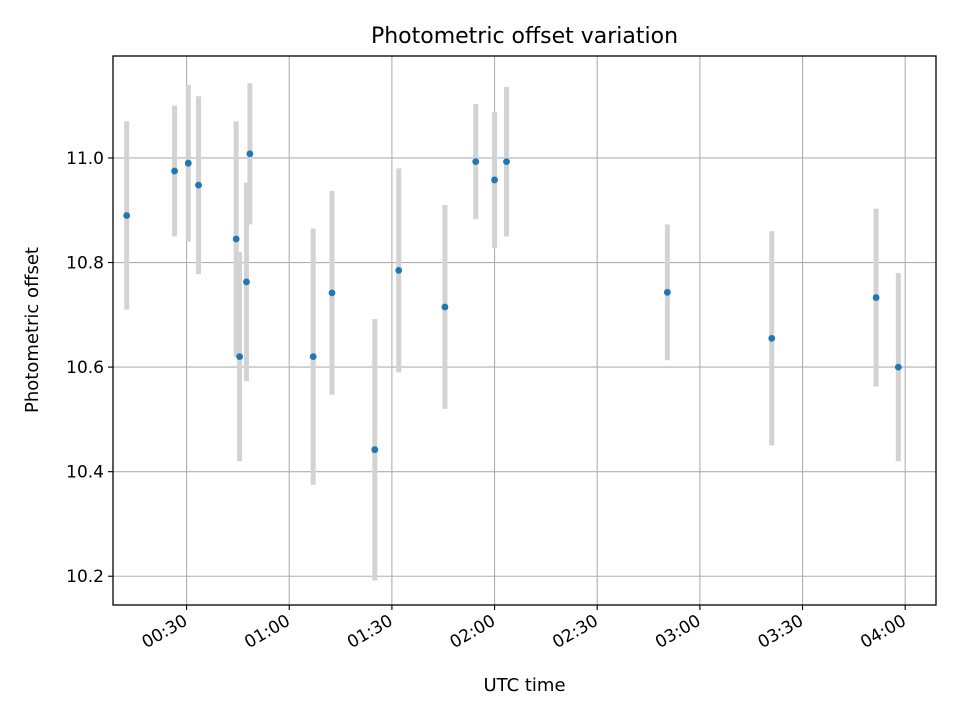  Describe the element at coordinates (32, 330) in the screenshot. I see `y-axis-label: Photometric offset` at that location.